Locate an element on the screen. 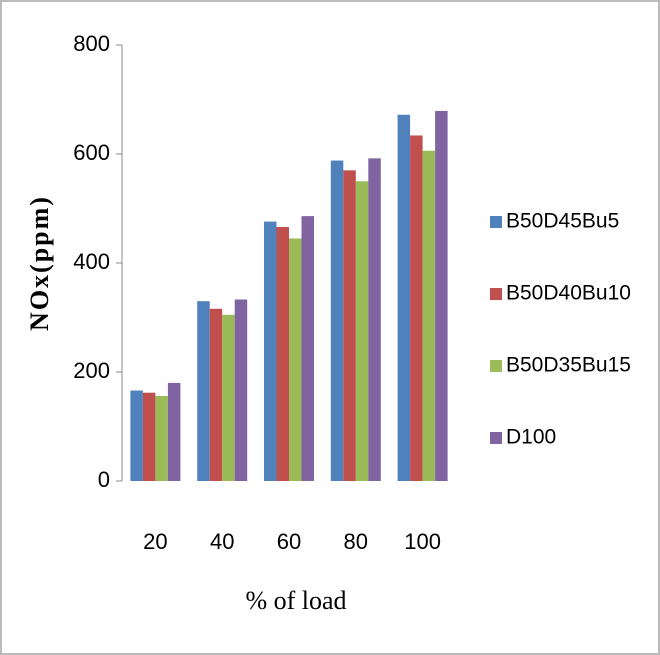 The image size is (660, 655). y-tick-label: 800 is located at coordinates (91, 43).